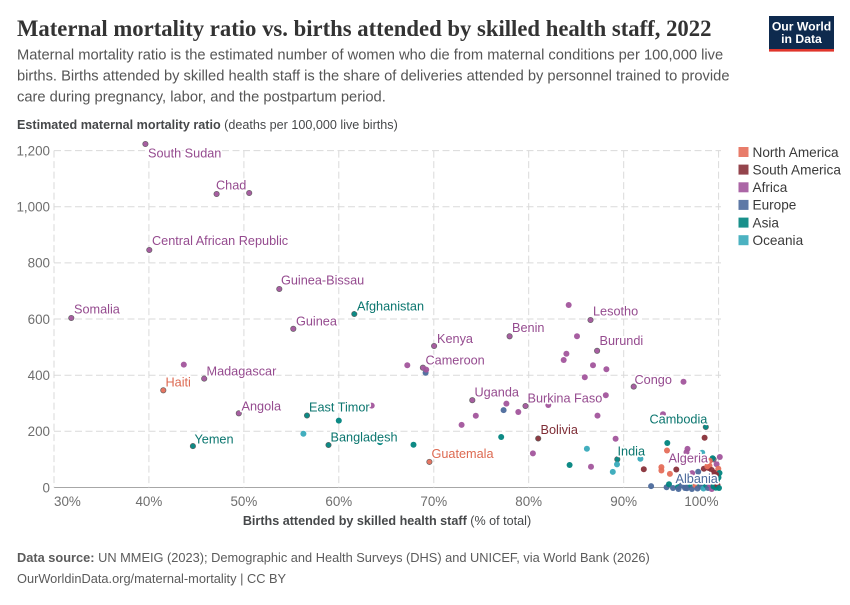 The width and height of the screenshot is (850, 605). I want to click on svg-text: Congo, so click(653, 380).